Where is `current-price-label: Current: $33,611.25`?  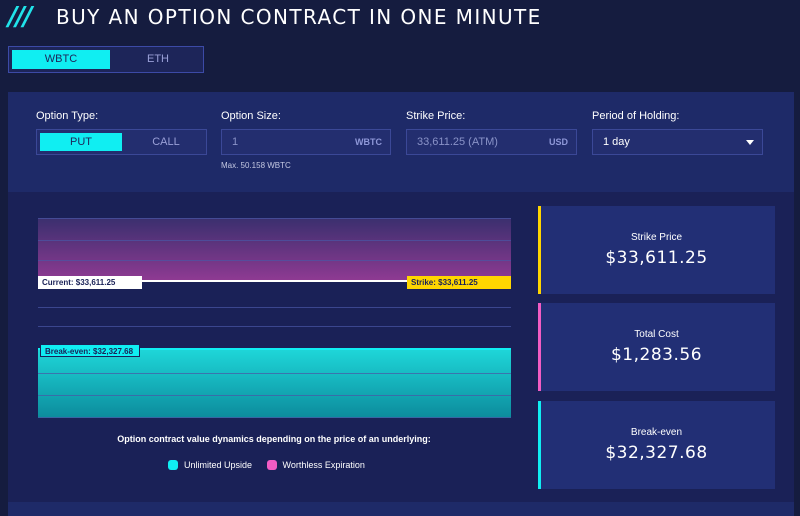 current-price-label: Current: $33,611.25 is located at coordinates (90, 282).